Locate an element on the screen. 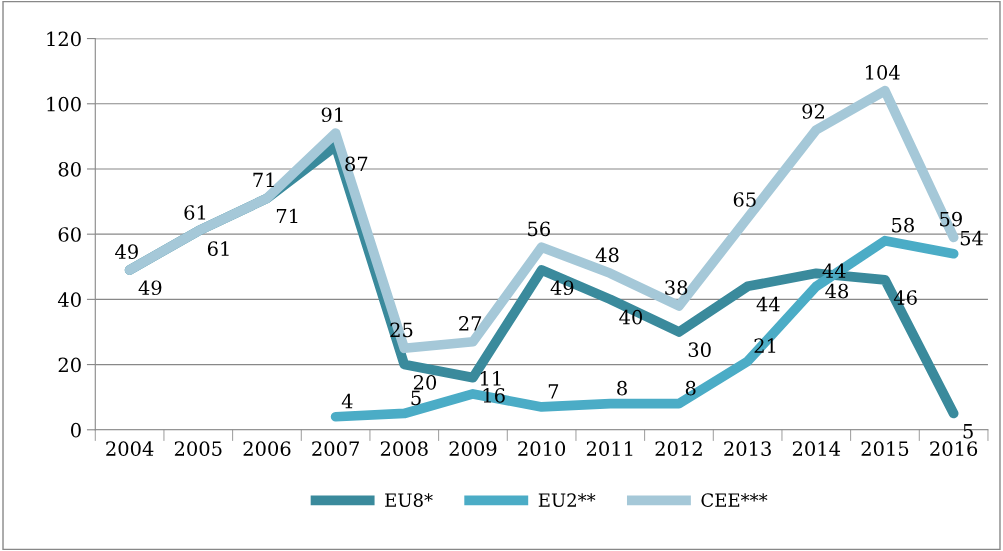  data-label: 54 is located at coordinates (971, 238).